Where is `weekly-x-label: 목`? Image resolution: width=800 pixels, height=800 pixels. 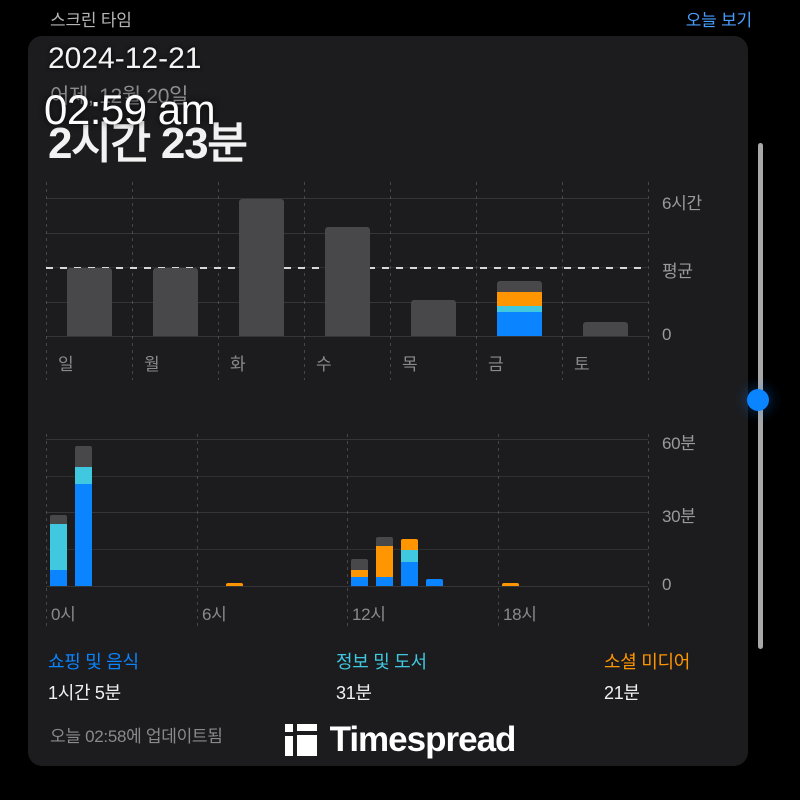 weekly-x-label: 목 is located at coordinates (410, 364).